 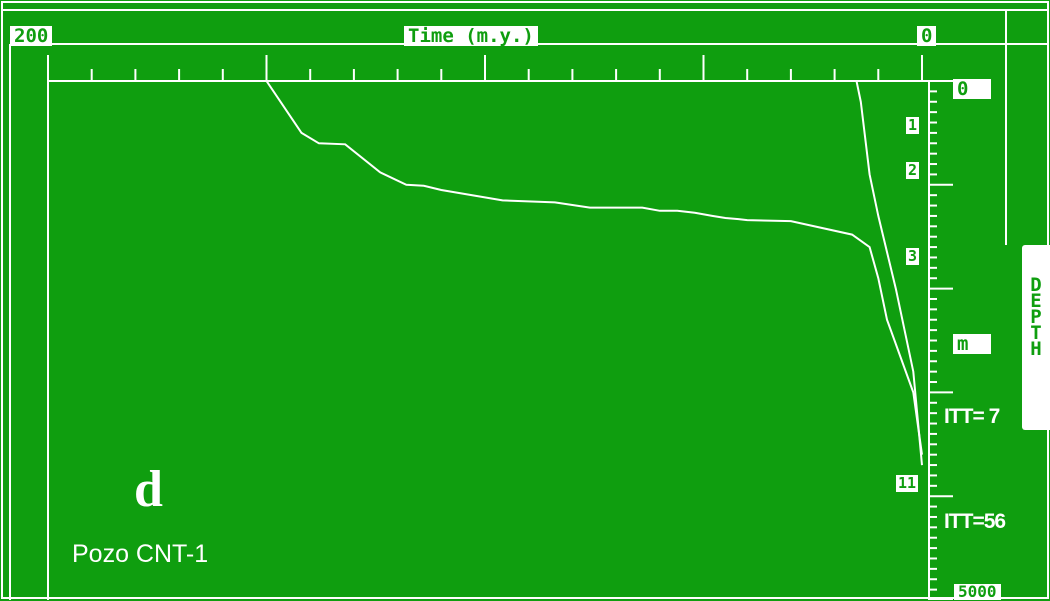 I want to click on stratigraphic-marker-1: 1, so click(x=913, y=125).